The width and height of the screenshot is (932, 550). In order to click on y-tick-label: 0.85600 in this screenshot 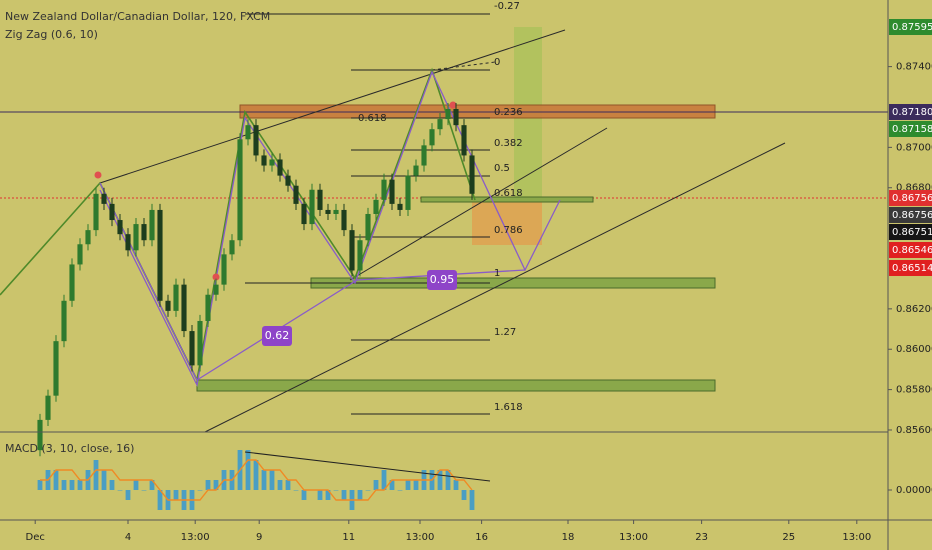, I will do `click(914, 430)`.